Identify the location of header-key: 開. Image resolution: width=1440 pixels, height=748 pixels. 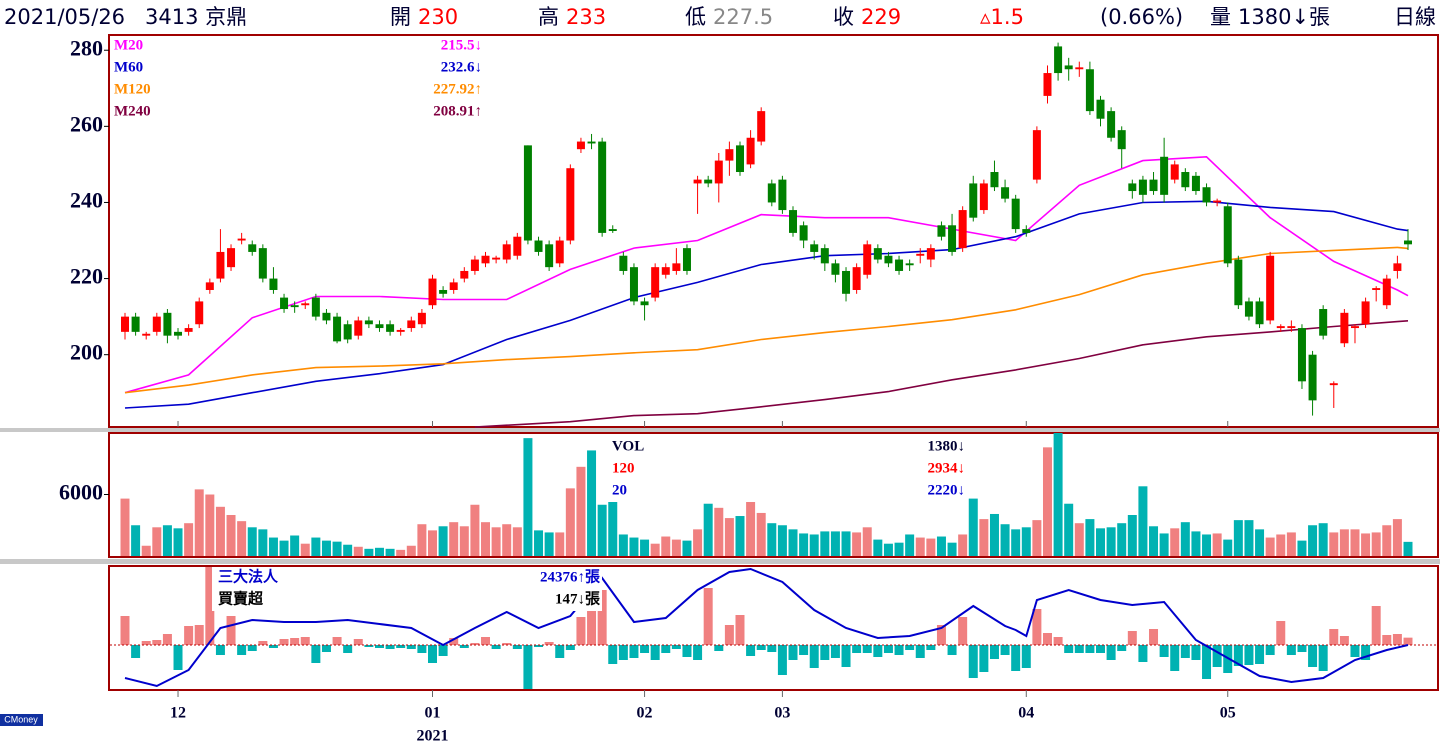
(400, 17).